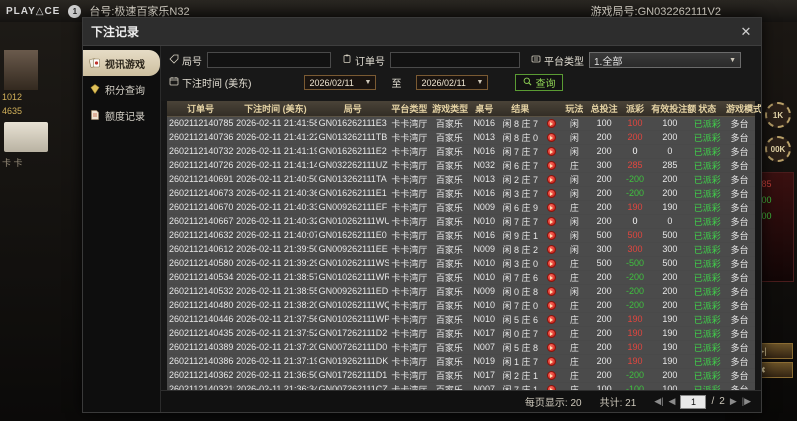  What do you see at coordinates (707, 235) in the screenshot?
I see `status-cell: 已派彩` at bounding box center [707, 235].